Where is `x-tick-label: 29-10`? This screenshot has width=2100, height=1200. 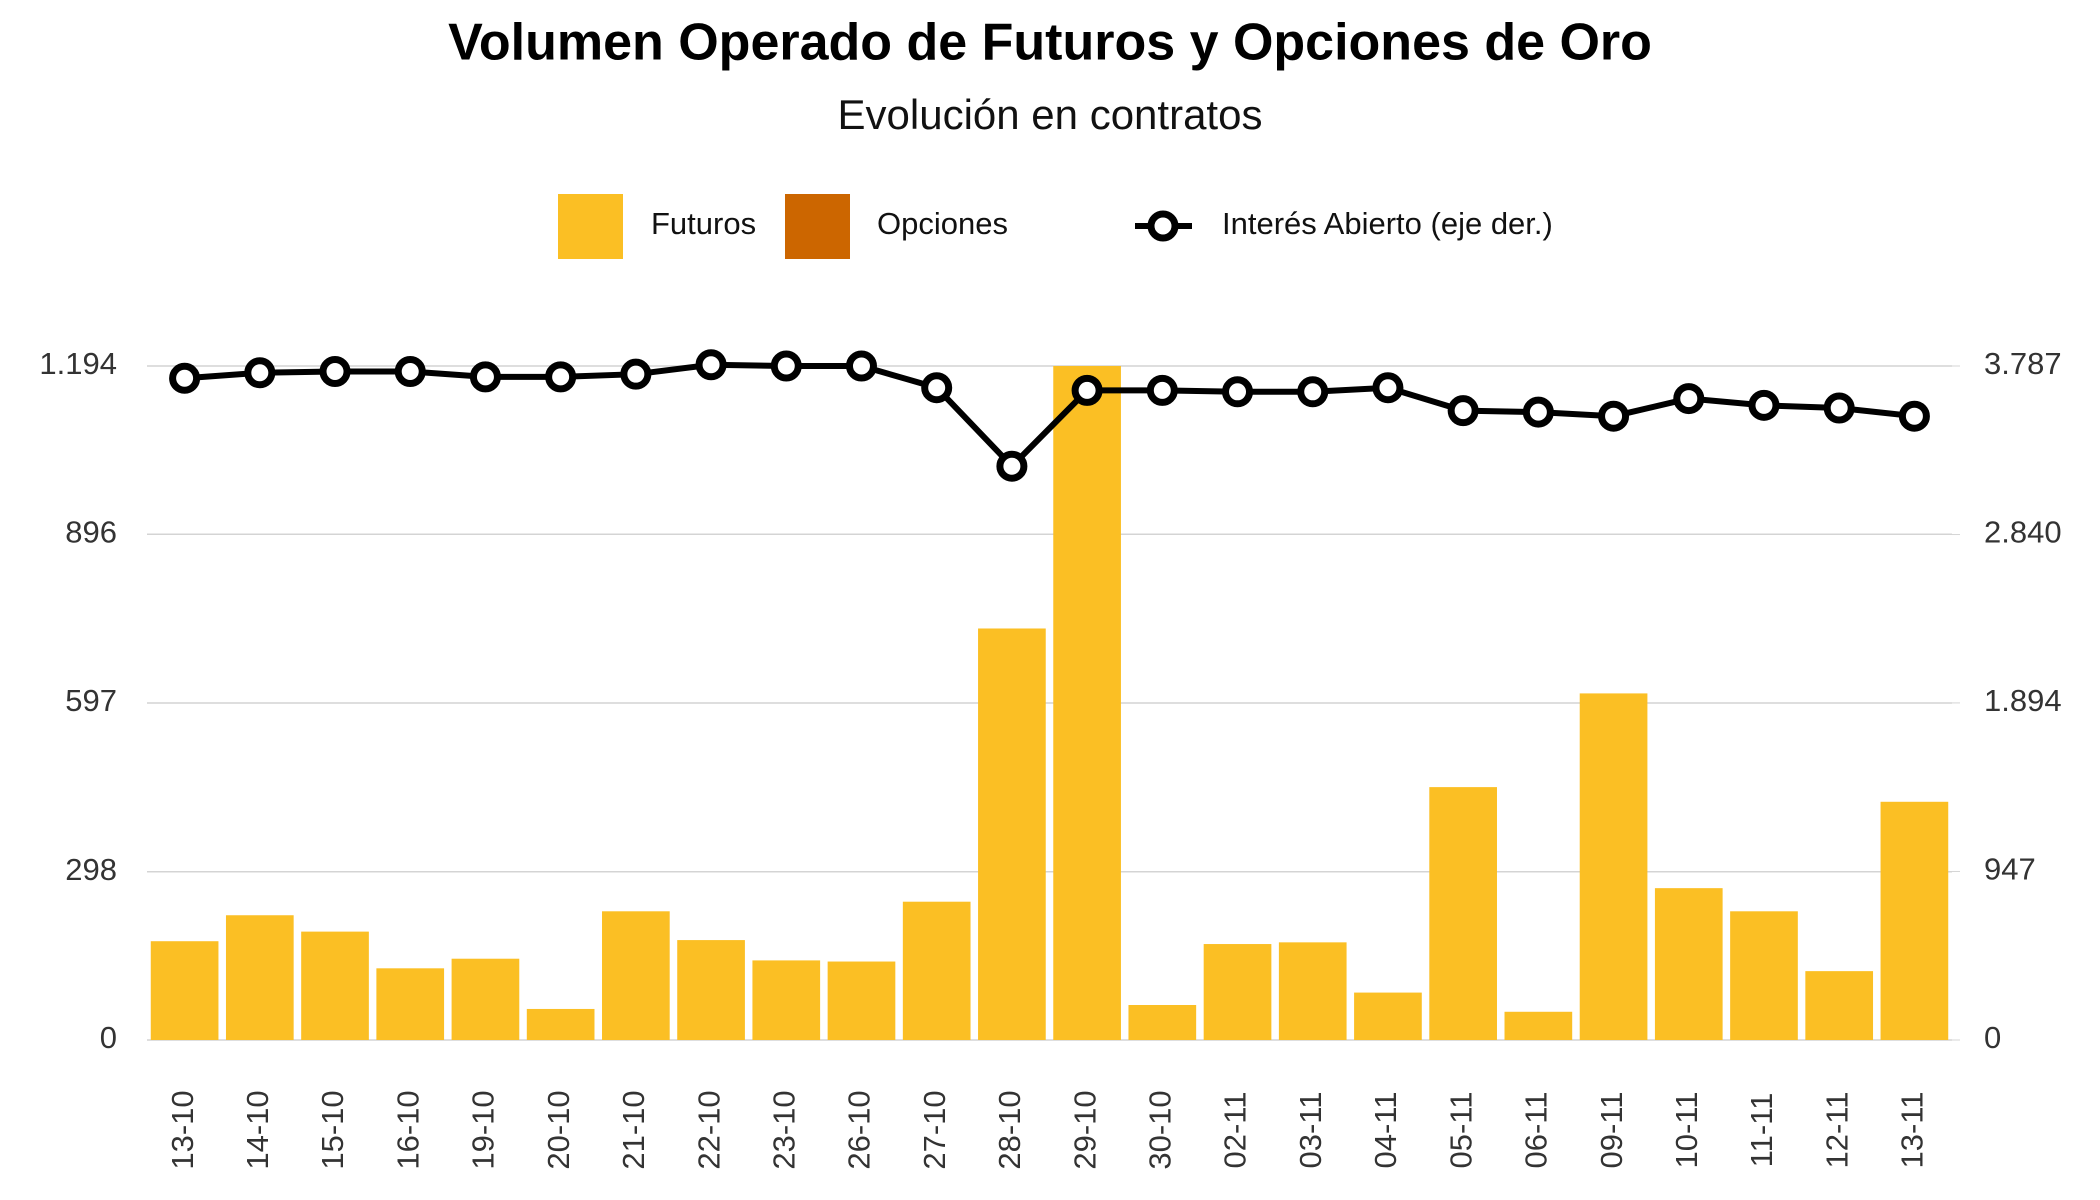 x-tick-label: 29-10 is located at coordinates (1084, 1129).